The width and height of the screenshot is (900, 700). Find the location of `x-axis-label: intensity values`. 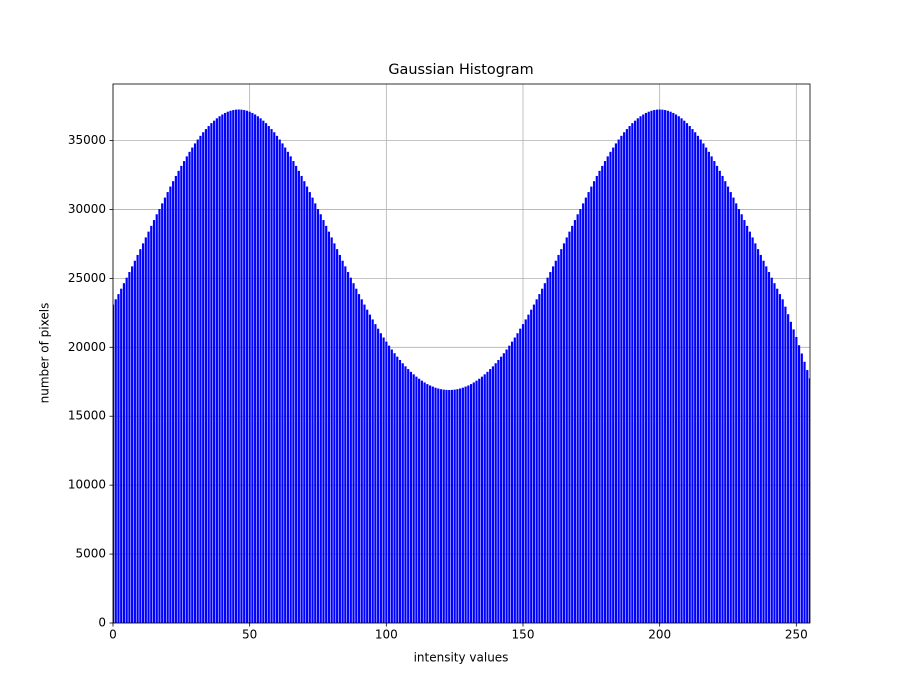

x-axis-label: intensity values is located at coordinates (461, 658).